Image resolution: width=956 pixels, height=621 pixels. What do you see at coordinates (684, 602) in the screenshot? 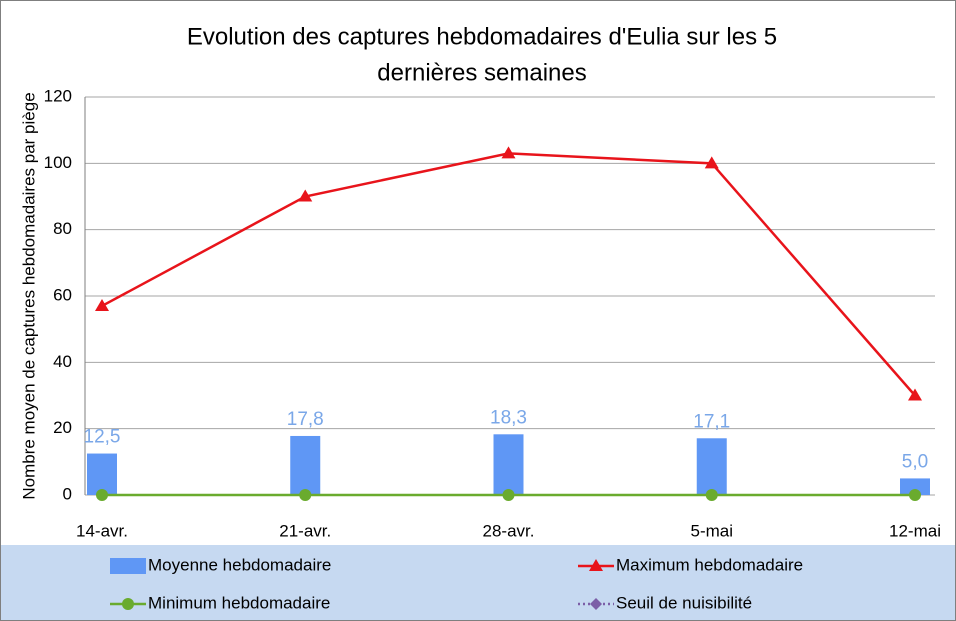
I see `legend-label: Seuil de nuisibilité` at bounding box center [684, 602].